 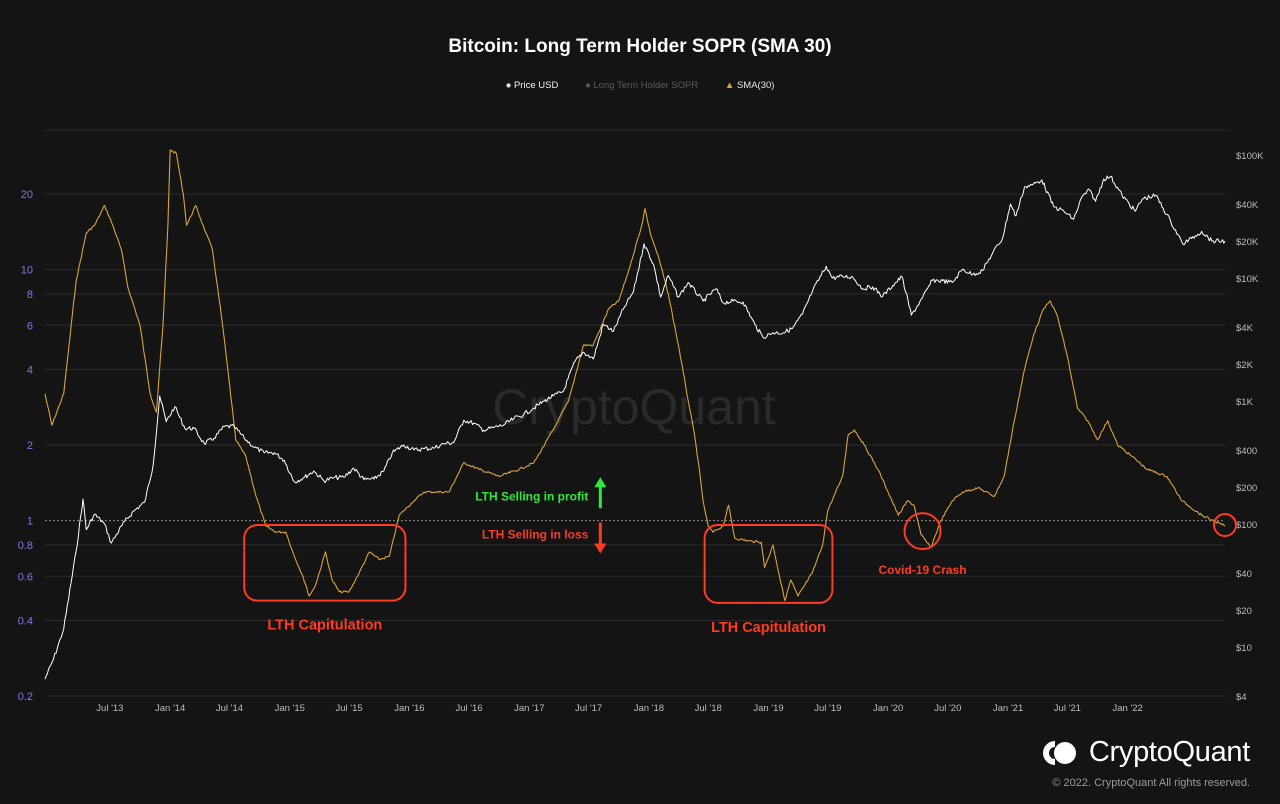 I want to click on left-axis-tick: 2, so click(x=30, y=446).